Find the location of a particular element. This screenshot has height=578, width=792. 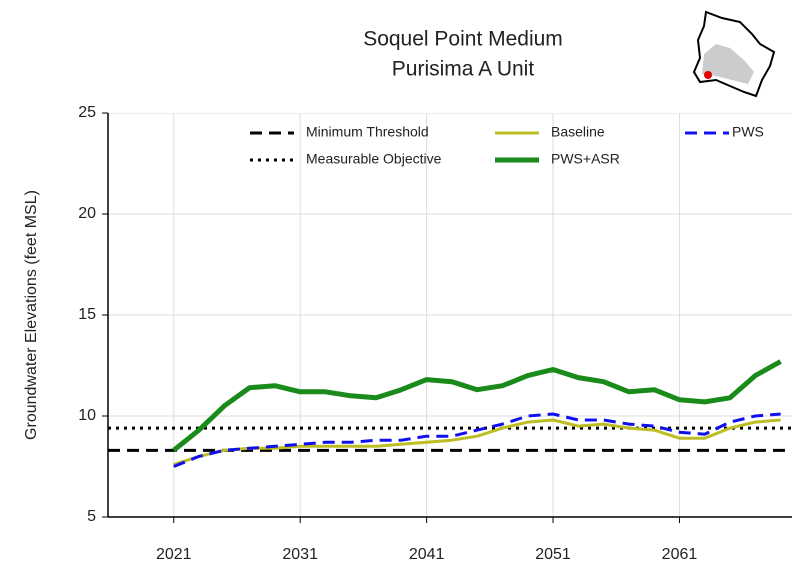

legend-label: Minimum Threshold is located at coordinates (367, 132).